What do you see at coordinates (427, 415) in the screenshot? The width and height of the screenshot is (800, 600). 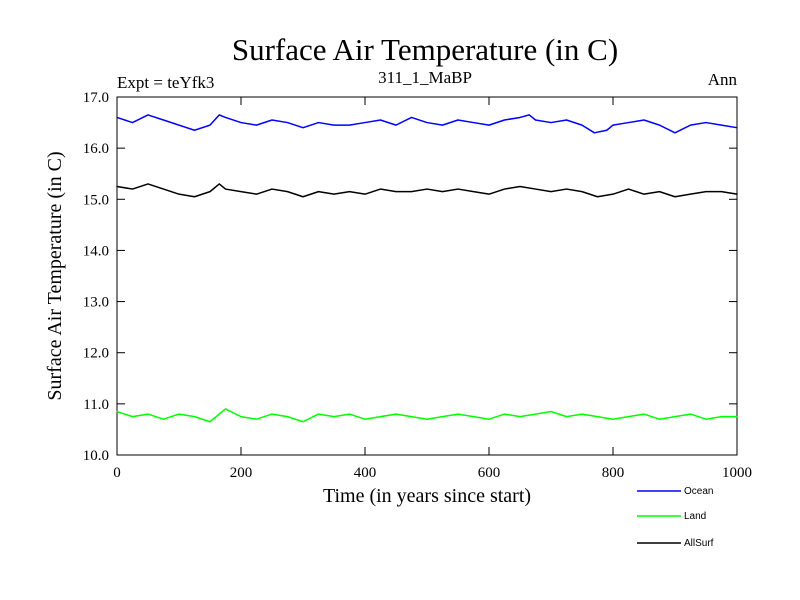 I see `series-land-line` at bounding box center [427, 415].